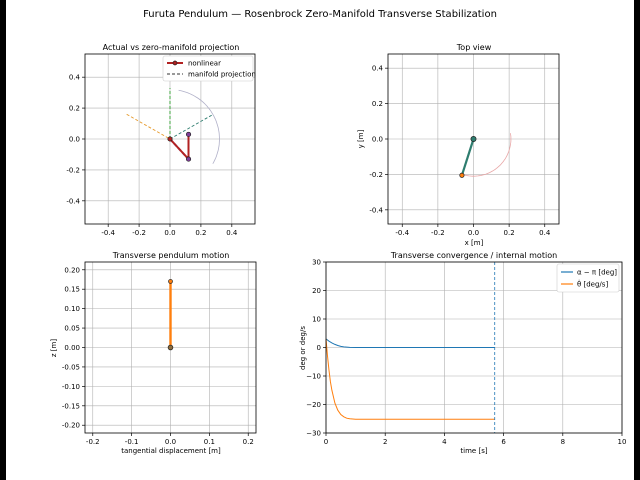  What do you see at coordinates (71, 426) in the screenshot?
I see `transverse-ytick-label: -0.20` at bounding box center [71, 426].